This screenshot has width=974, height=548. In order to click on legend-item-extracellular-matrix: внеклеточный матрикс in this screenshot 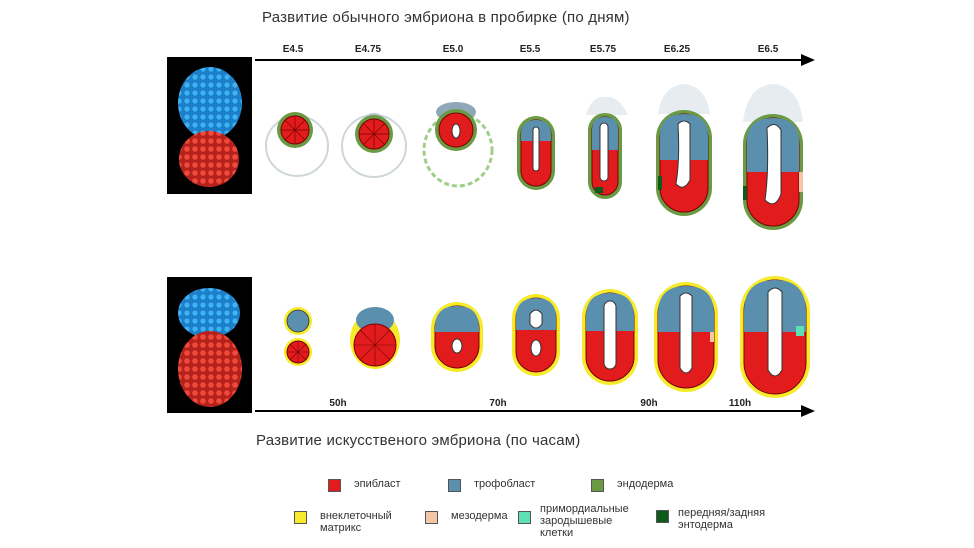, I will do `click(343, 522)`.